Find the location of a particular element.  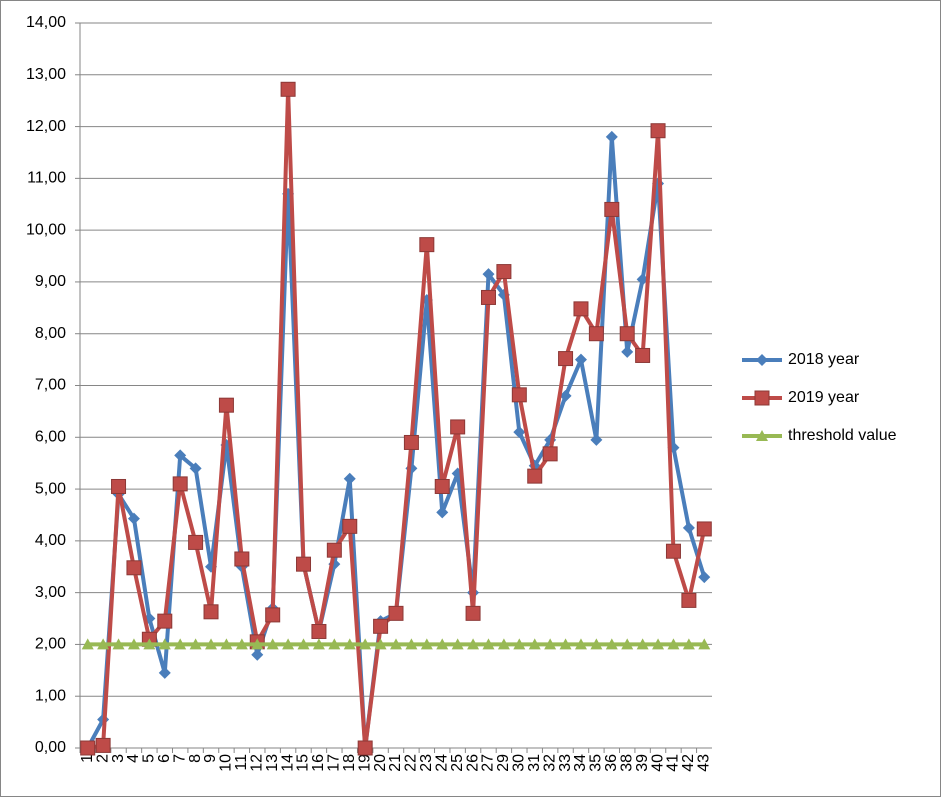

x-tick-label: 9 is located at coordinates (210, 758).